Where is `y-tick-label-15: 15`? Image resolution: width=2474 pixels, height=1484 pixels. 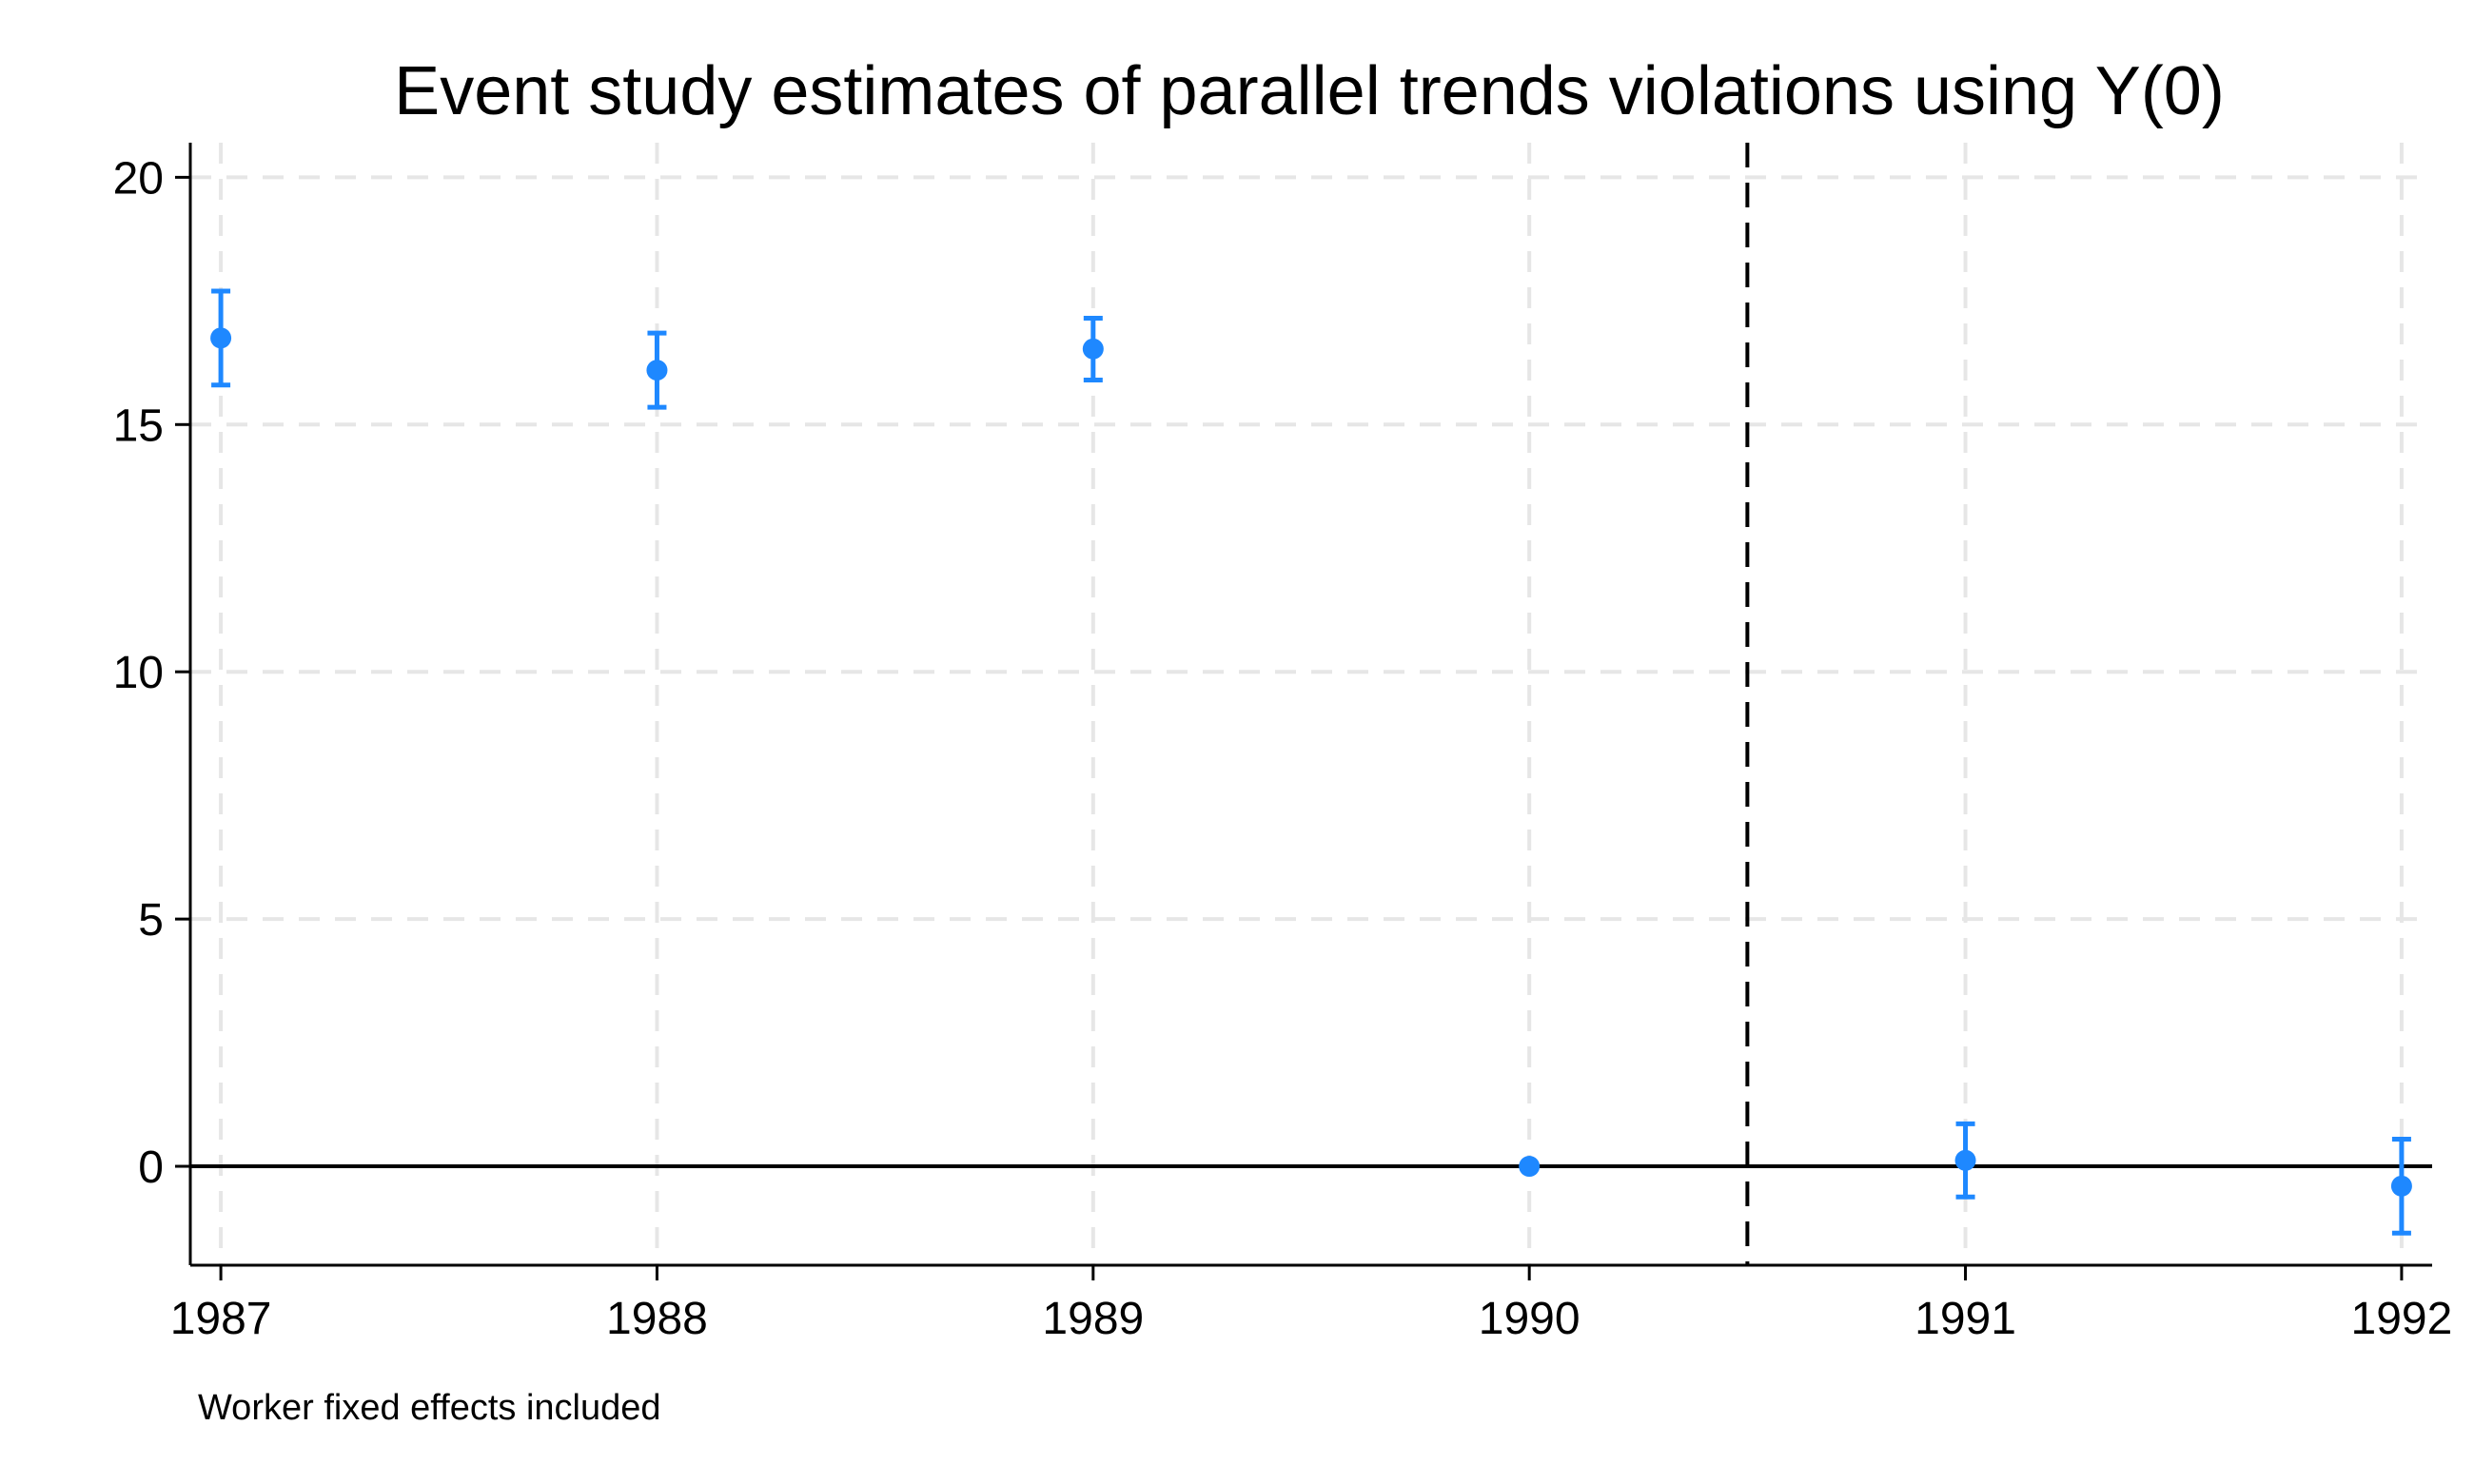 y-tick-label-15: 15 is located at coordinates (139, 425).